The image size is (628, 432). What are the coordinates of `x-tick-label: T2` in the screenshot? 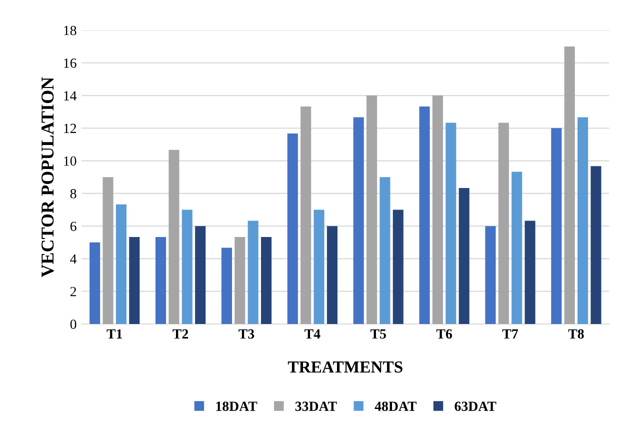 It's located at (180, 333).